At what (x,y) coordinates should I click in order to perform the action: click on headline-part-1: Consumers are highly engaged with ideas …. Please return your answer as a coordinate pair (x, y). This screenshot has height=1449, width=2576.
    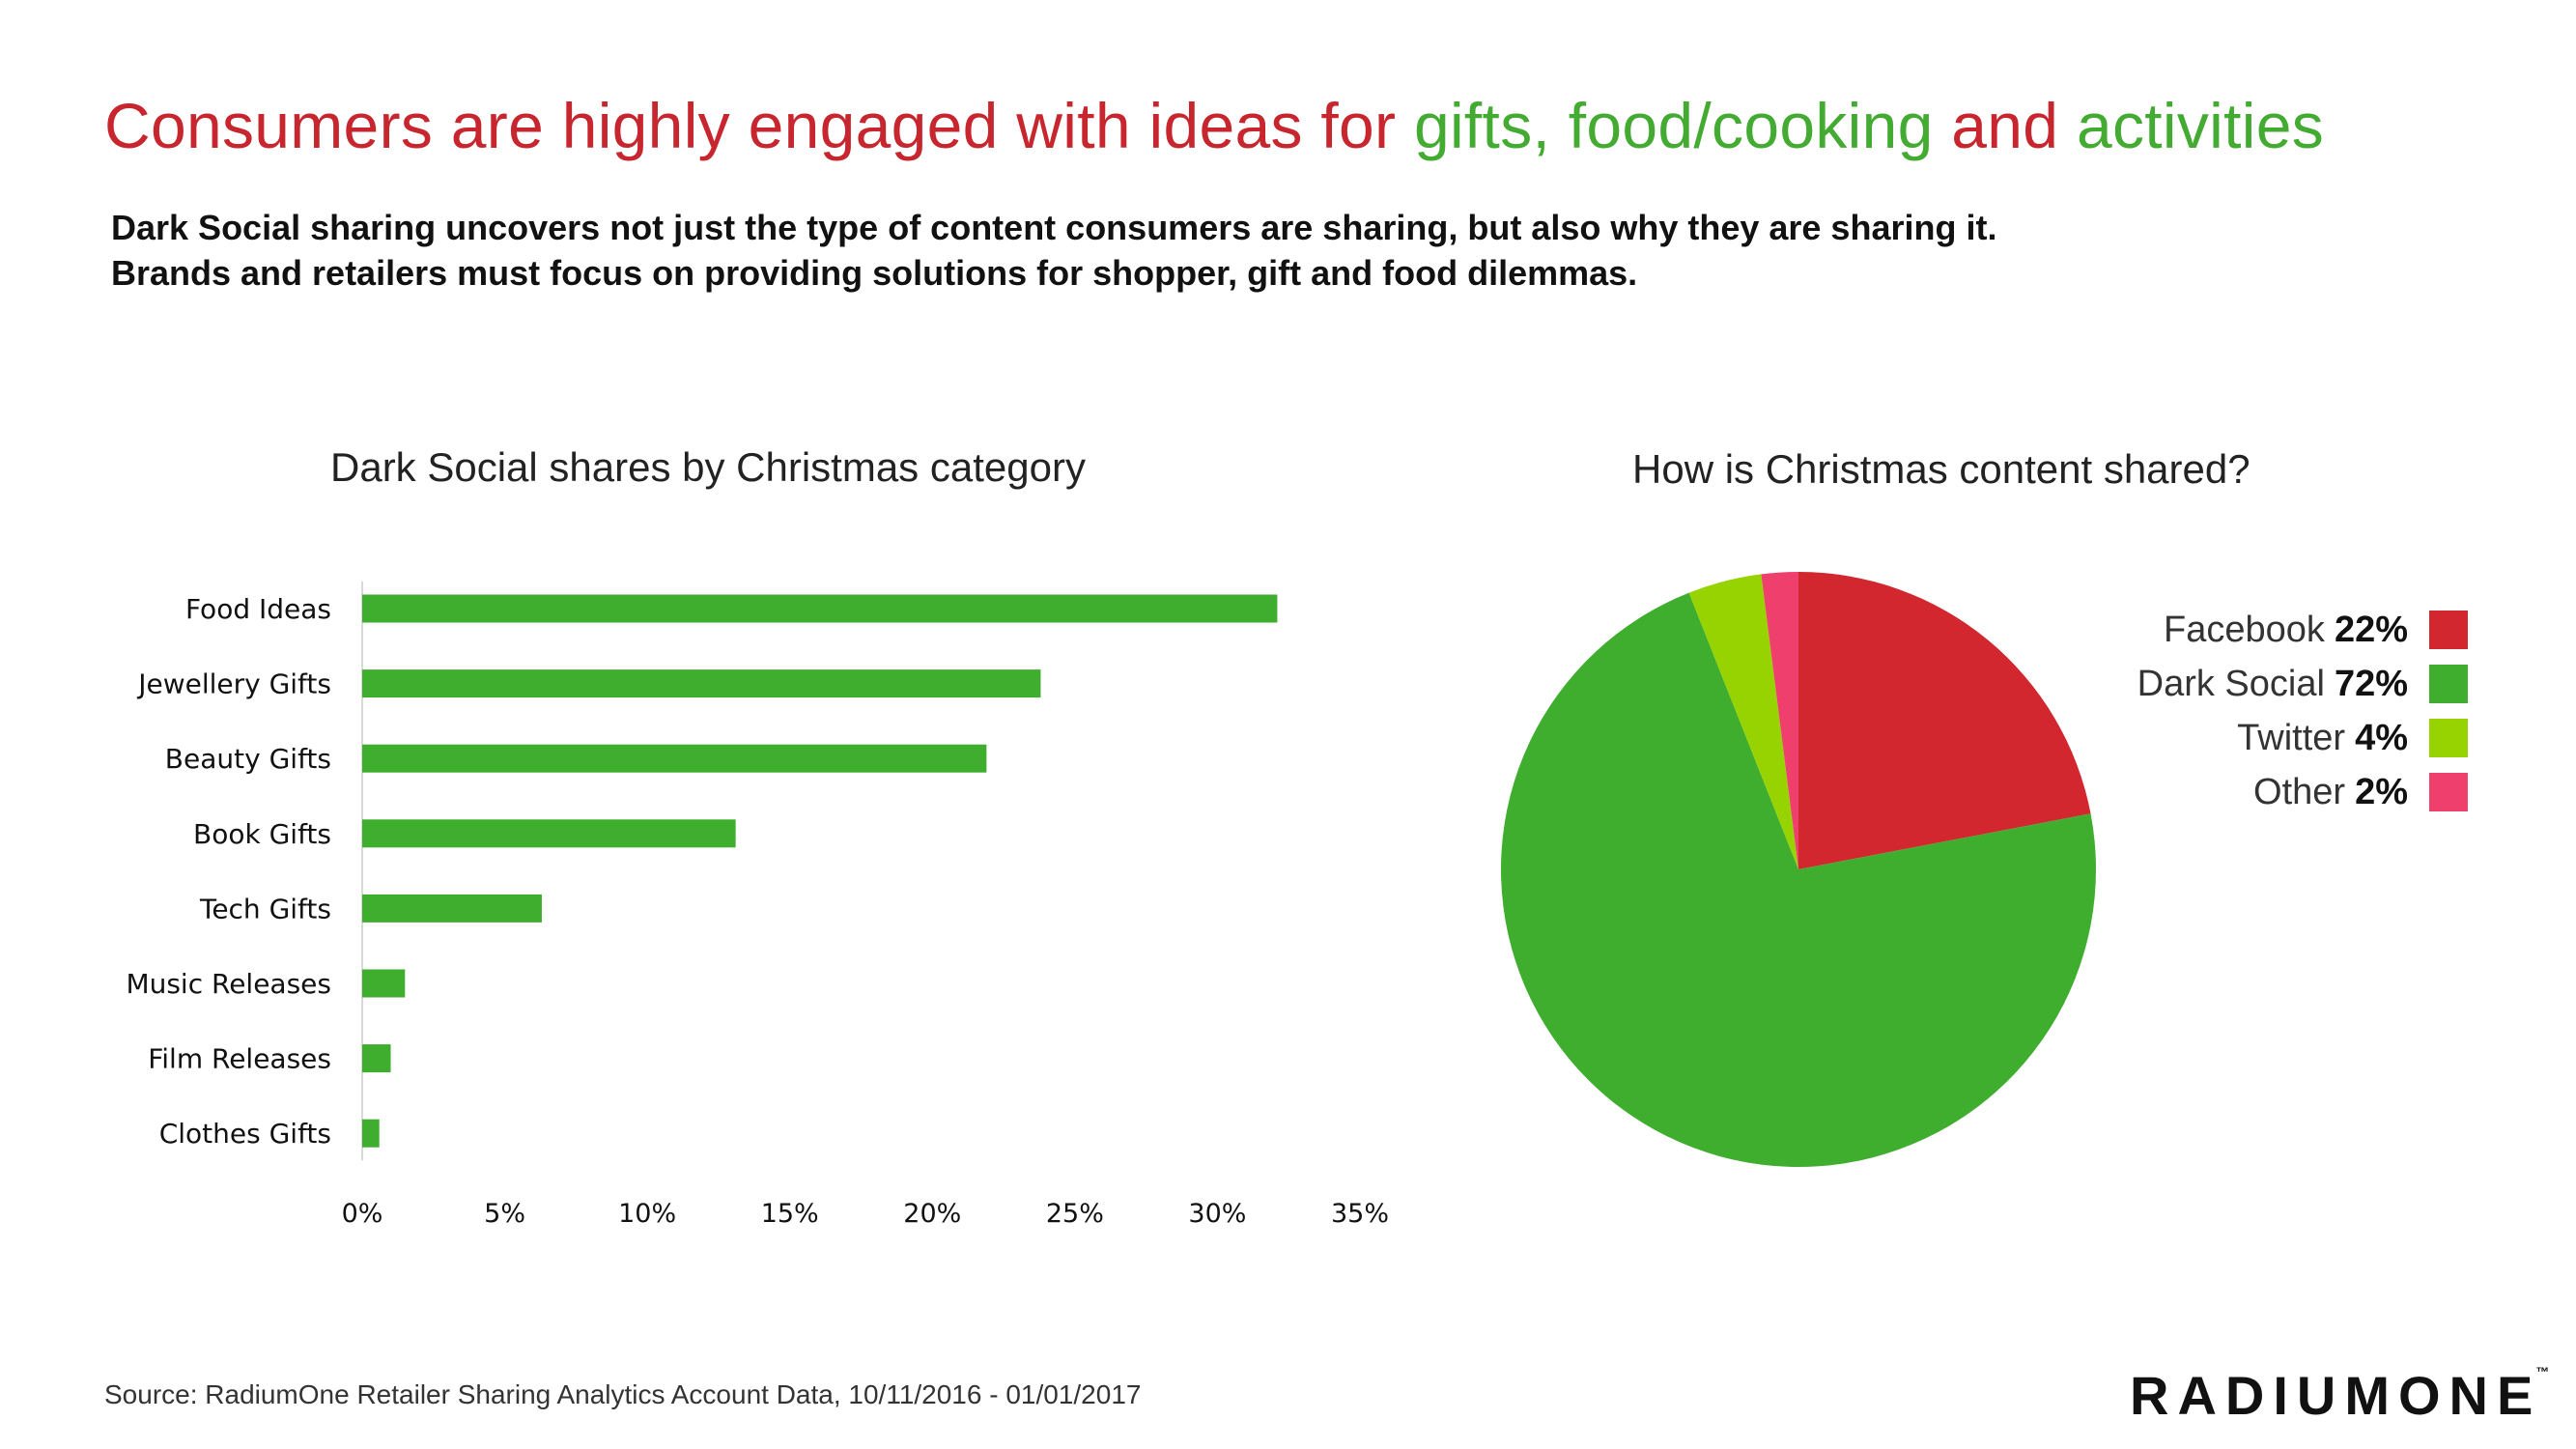
    Looking at the image, I should click on (759, 125).